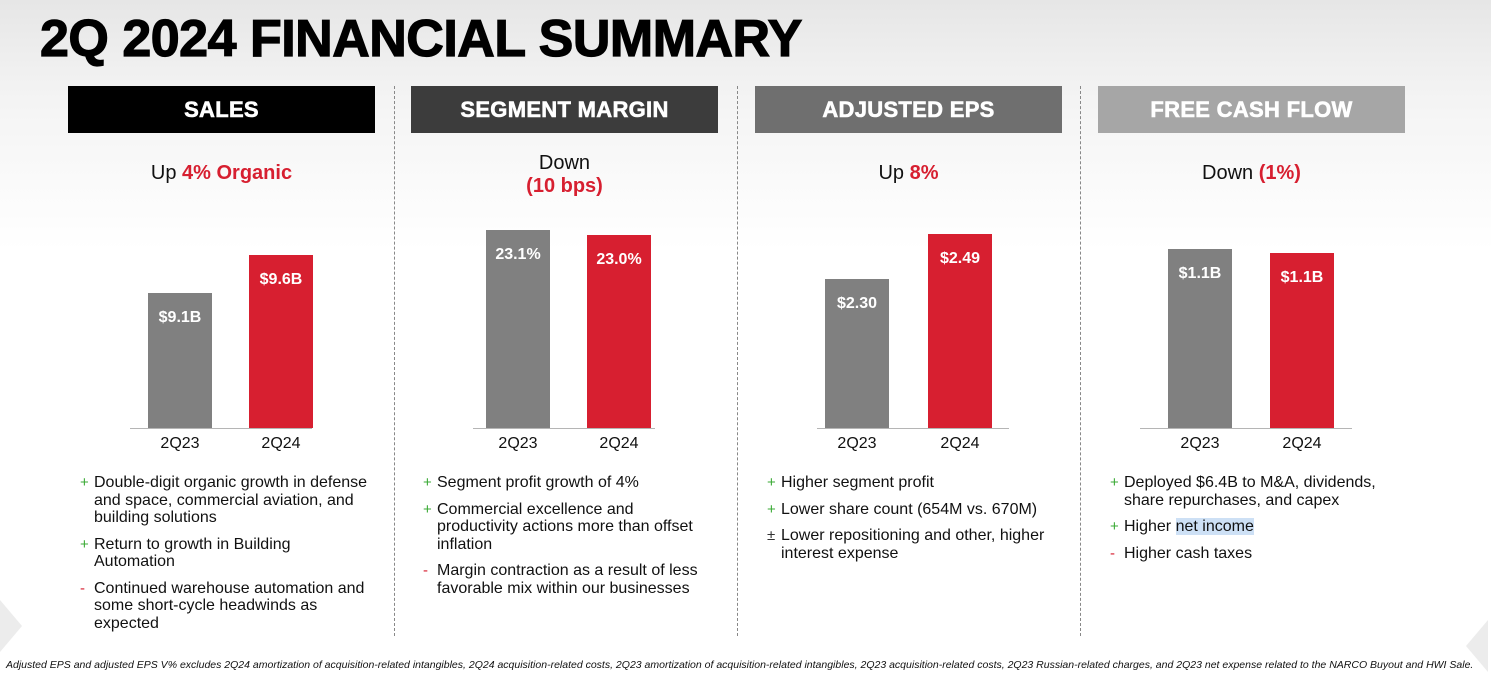 The image size is (1491, 687). What do you see at coordinates (538, 482) in the screenshot?
I see `bullet-text: Segment profit growth of 4%` at bounding box center [538, 482].